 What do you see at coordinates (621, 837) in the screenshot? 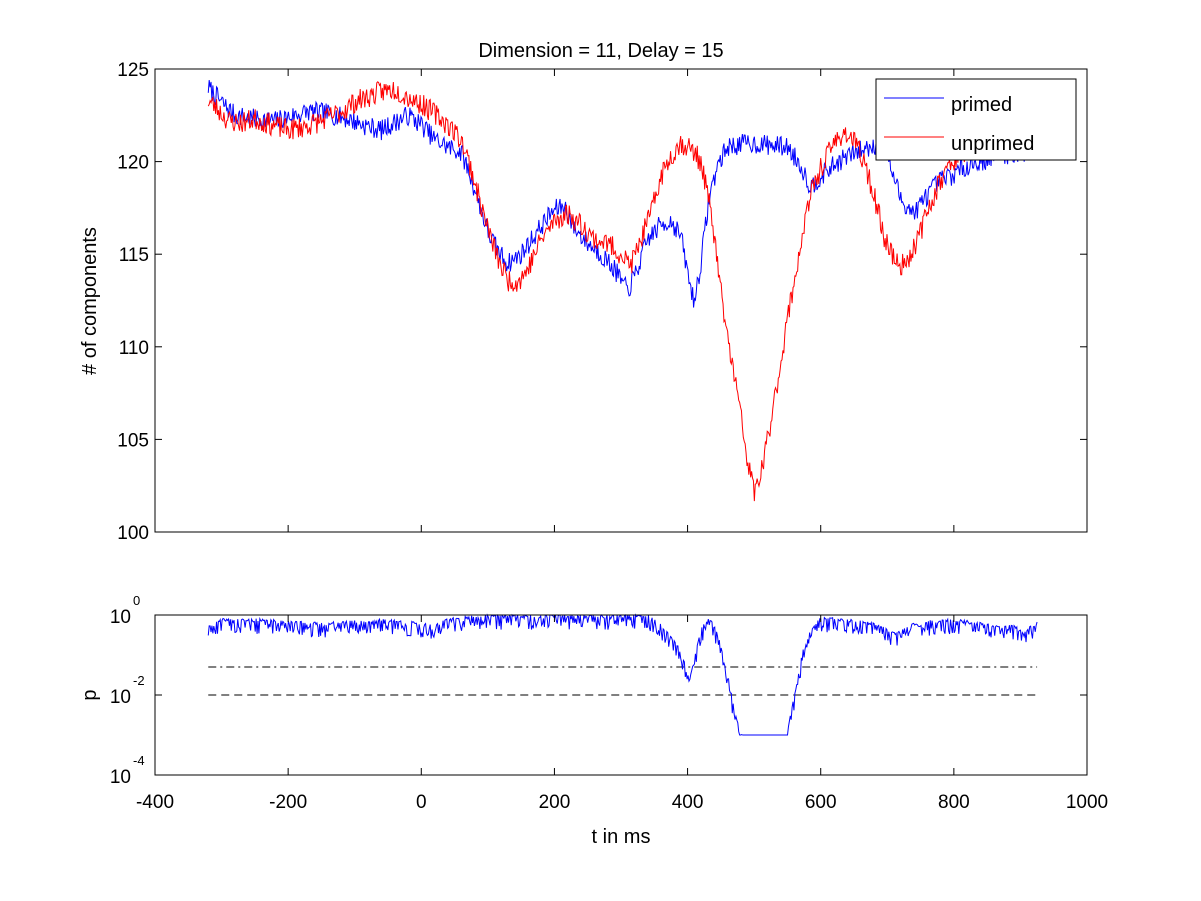
I see `x-axis-label: t in ms` at bounding box center [621, 837].